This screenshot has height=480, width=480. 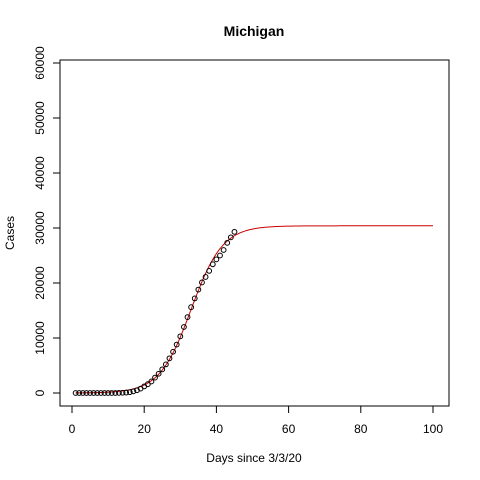 I want to click on y-tick-label: 60000, so click(x=40, y=63).